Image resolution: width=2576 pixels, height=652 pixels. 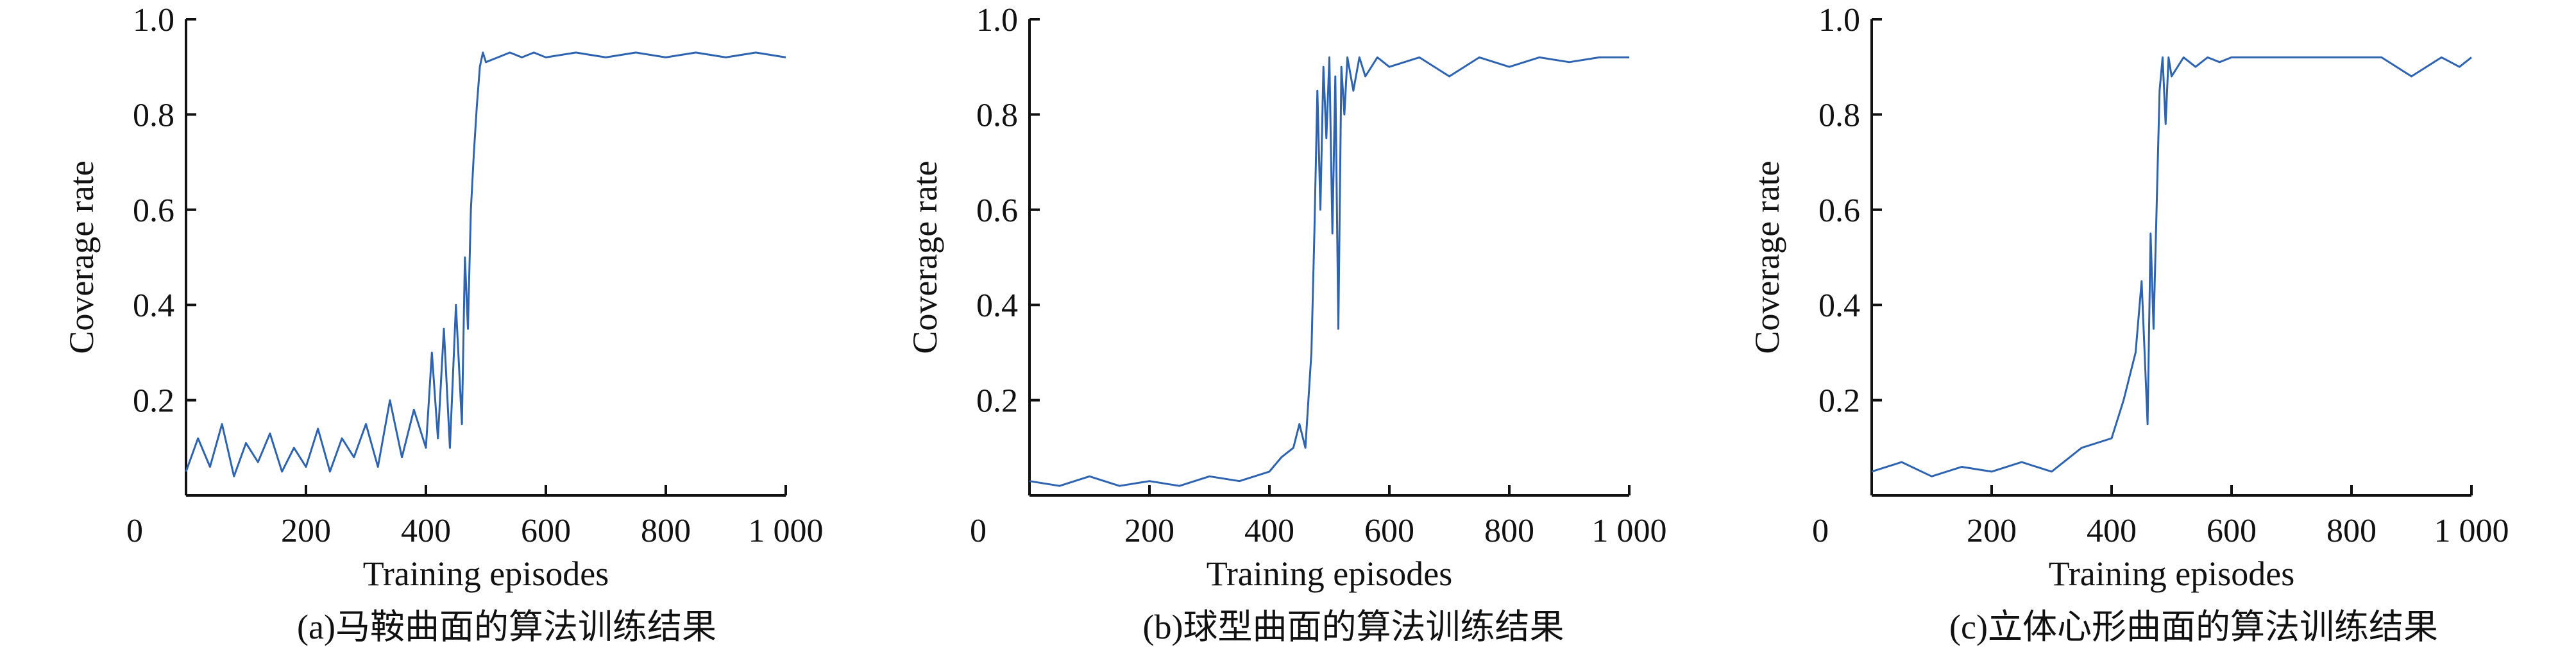 What do you see at coordinates (506, 627) in the screenshot?
I see `figure-caption: (a)马鞍曲面的算法训练结果` at bounding box center [506, 627].